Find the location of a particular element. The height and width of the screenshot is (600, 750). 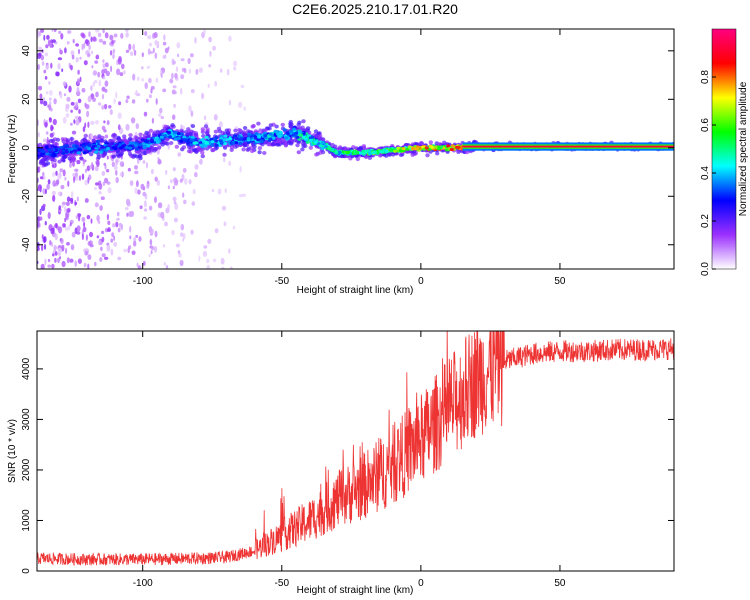

colorbar-tick-label: 0.4 is located at coordinates (705, 173).